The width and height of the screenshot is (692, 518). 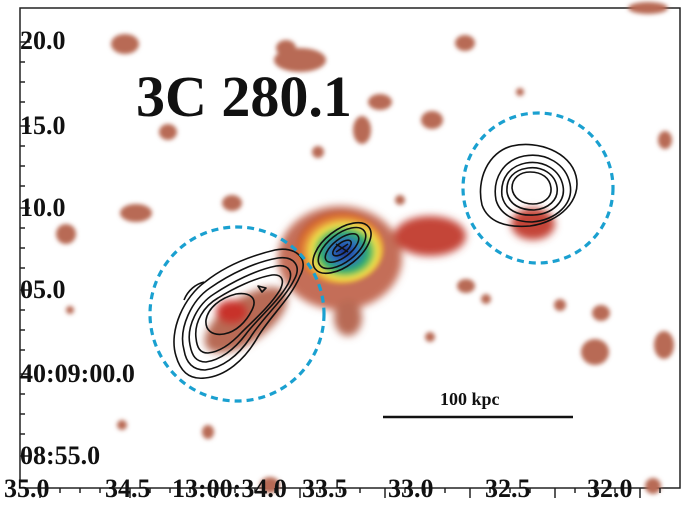 I want to click on southeast-lobe-contours, so click(x=238, y=314).